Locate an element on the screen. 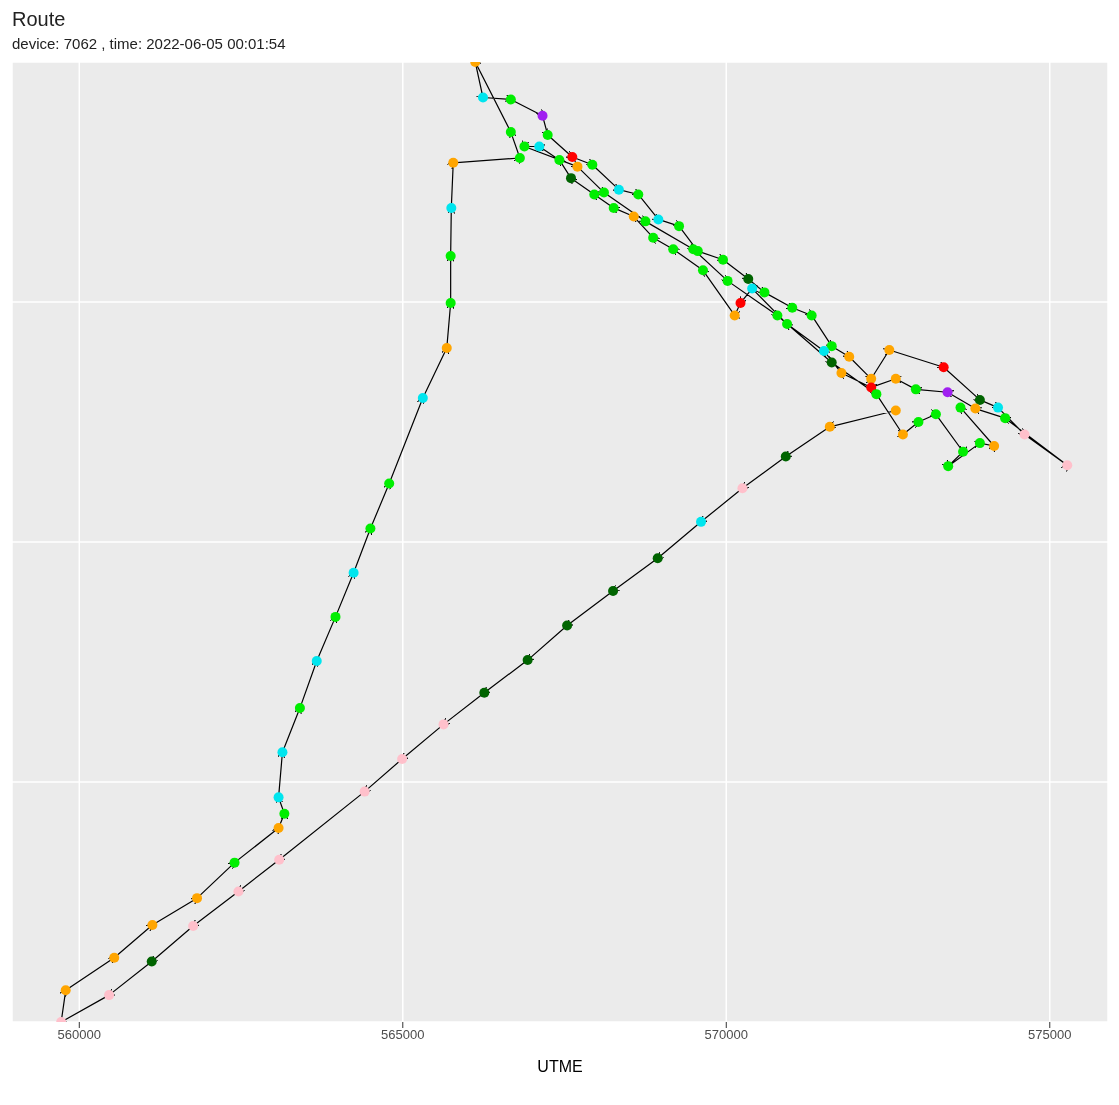 This screenshot has width=1119, height=1105. x-axis-title: UTME is located at coordinates (560, 1066).